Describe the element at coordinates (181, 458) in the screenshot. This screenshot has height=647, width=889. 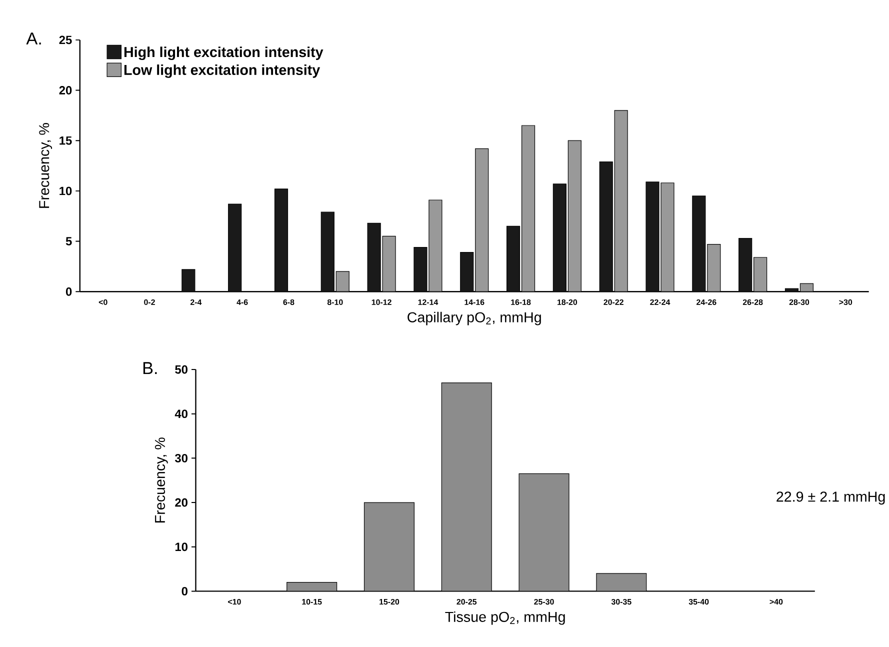
I see `y-tick-label: 30` at that location.